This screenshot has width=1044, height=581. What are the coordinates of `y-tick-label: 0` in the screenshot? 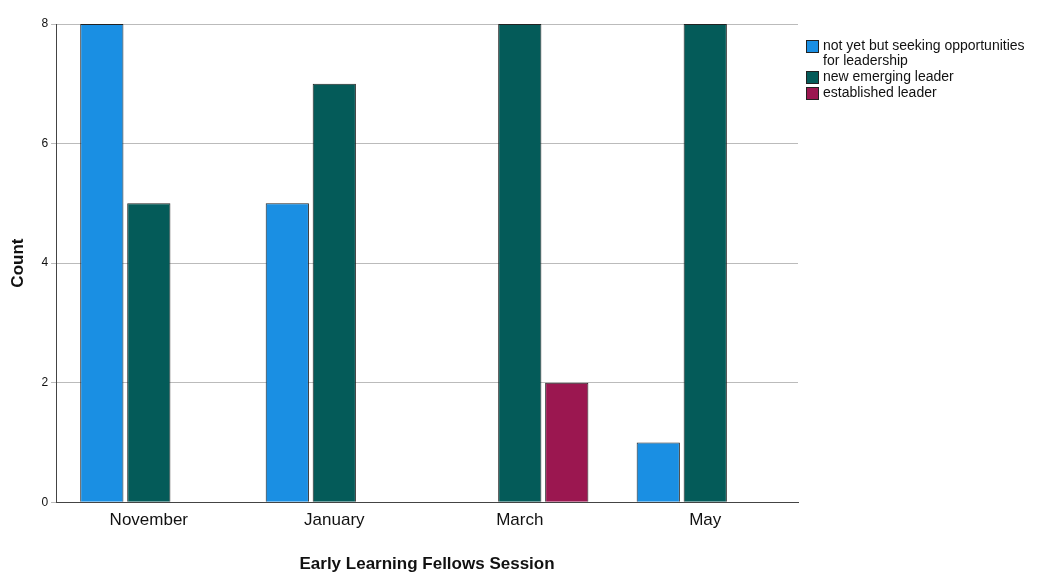 It's located at (45, 501).